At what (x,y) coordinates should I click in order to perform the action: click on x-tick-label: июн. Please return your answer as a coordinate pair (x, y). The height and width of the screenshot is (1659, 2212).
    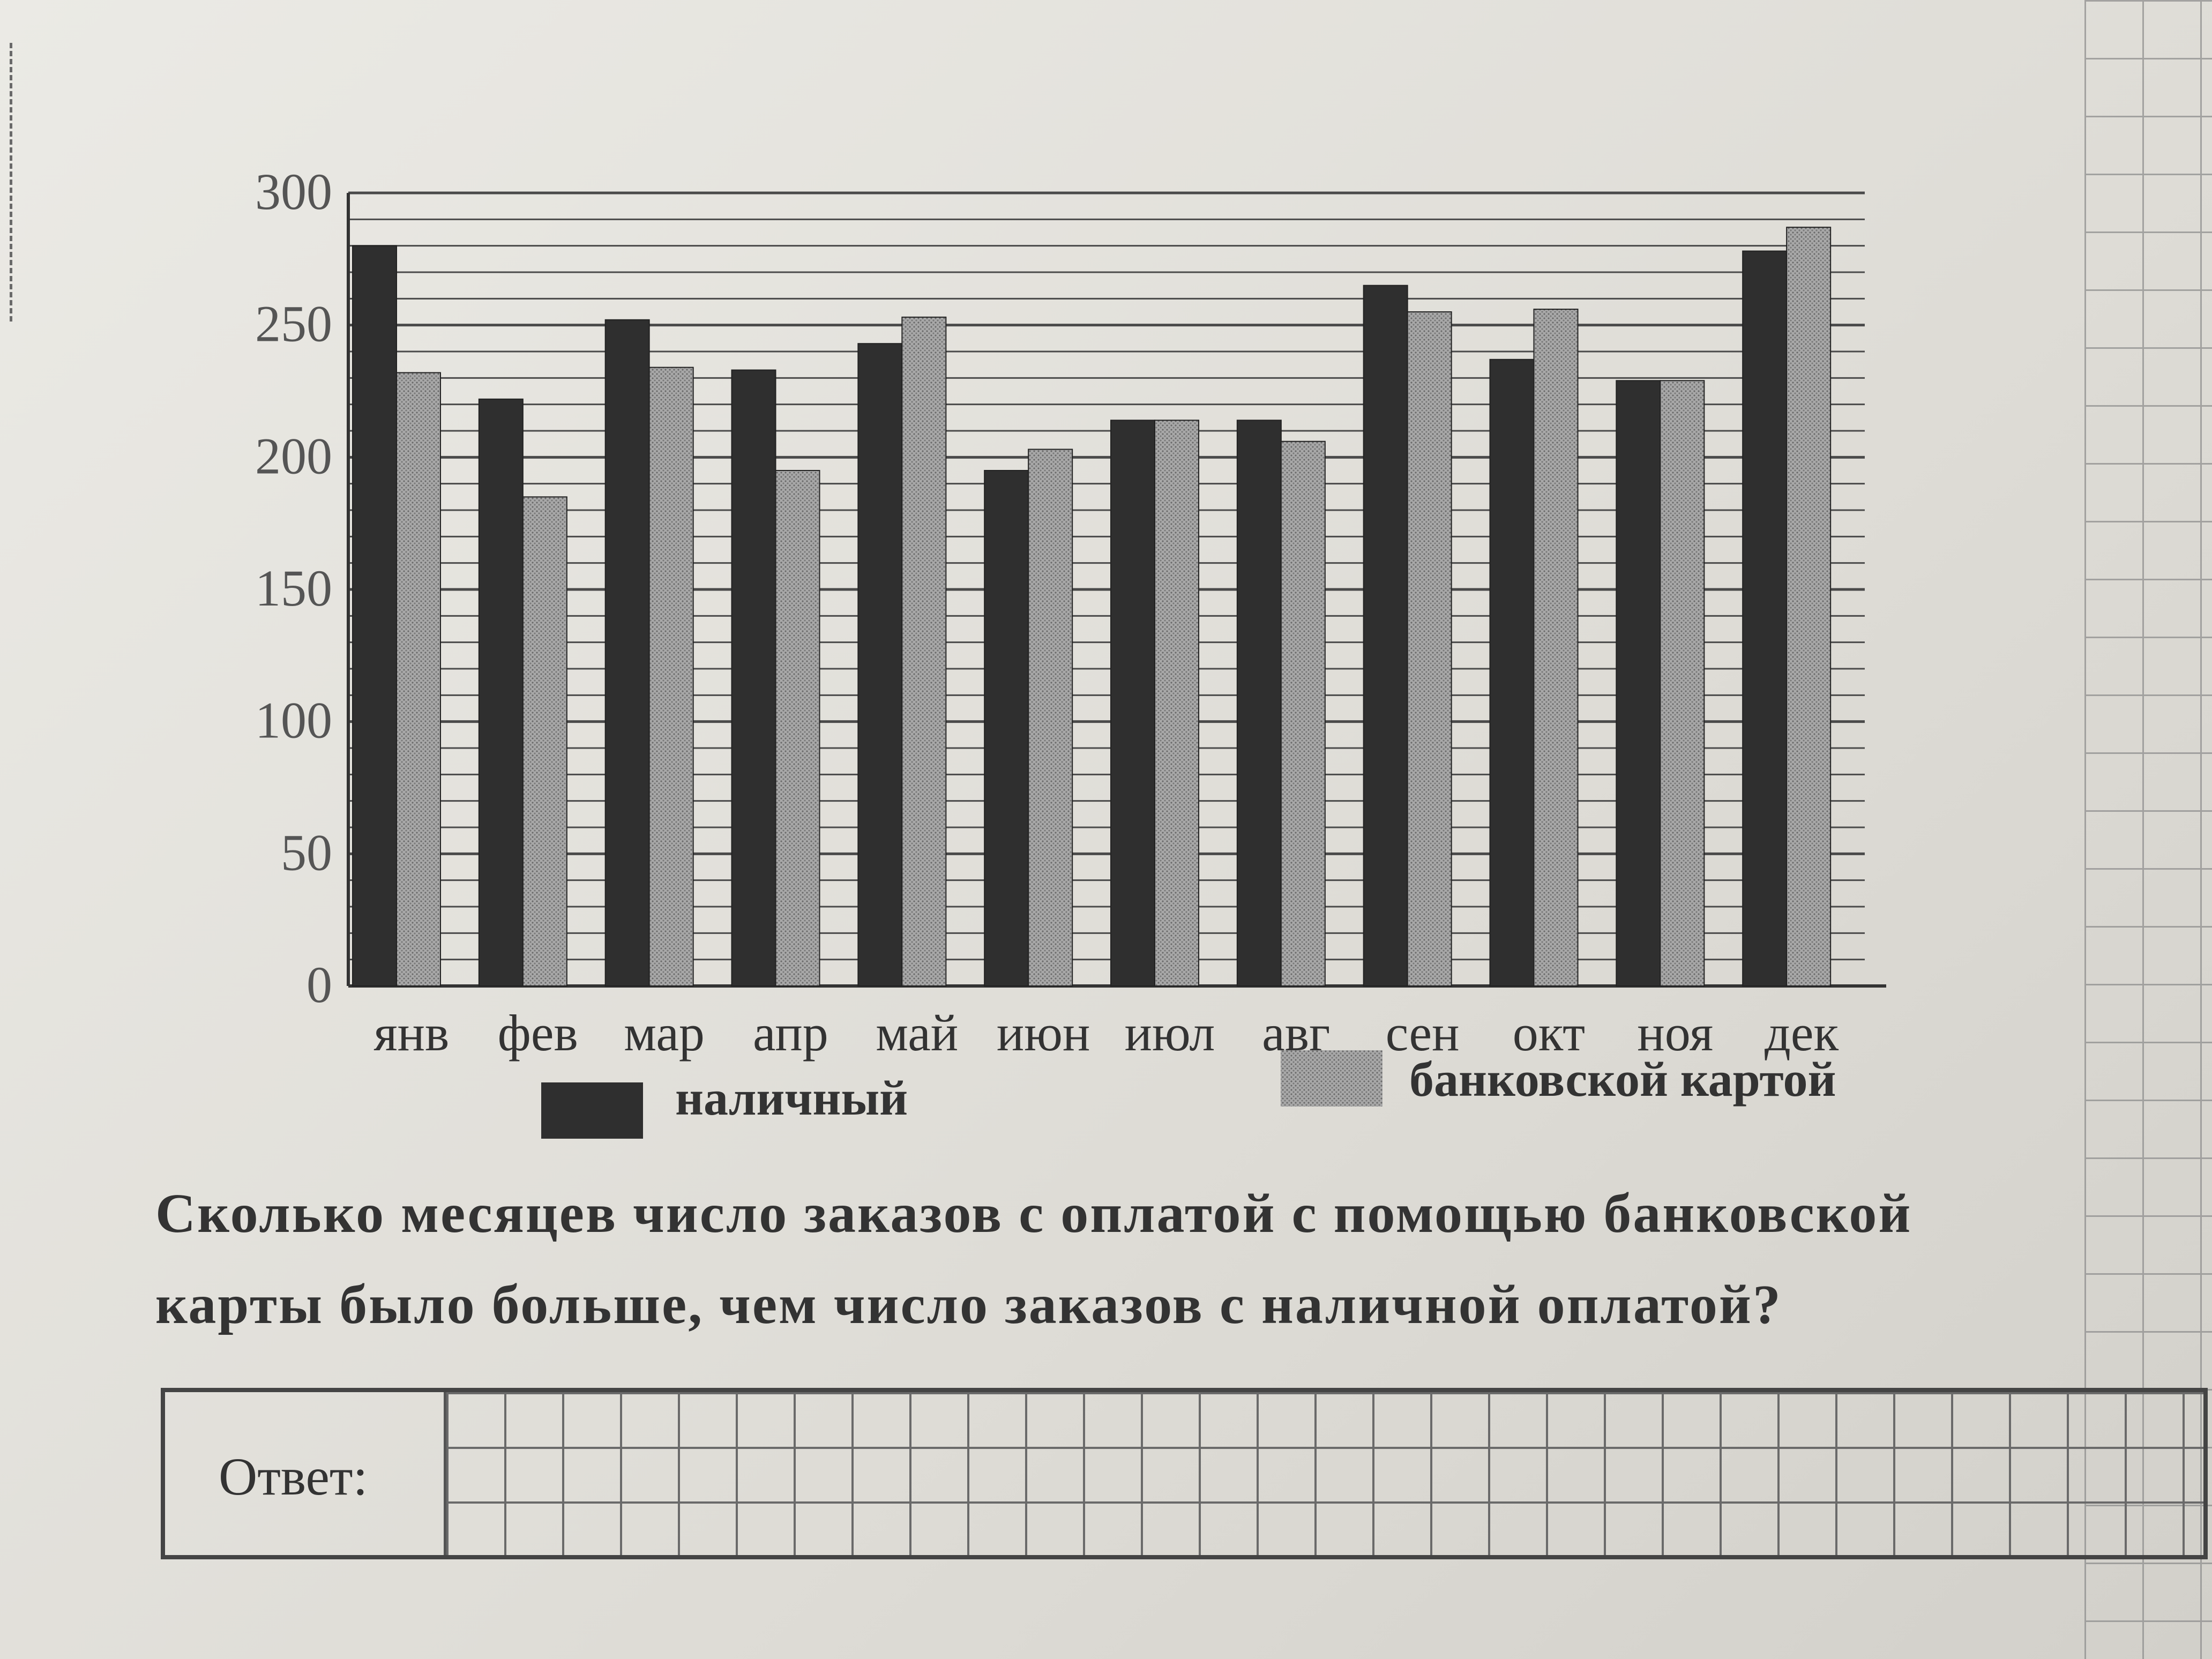
    Looking at the image, I should click on (1043, 1033).